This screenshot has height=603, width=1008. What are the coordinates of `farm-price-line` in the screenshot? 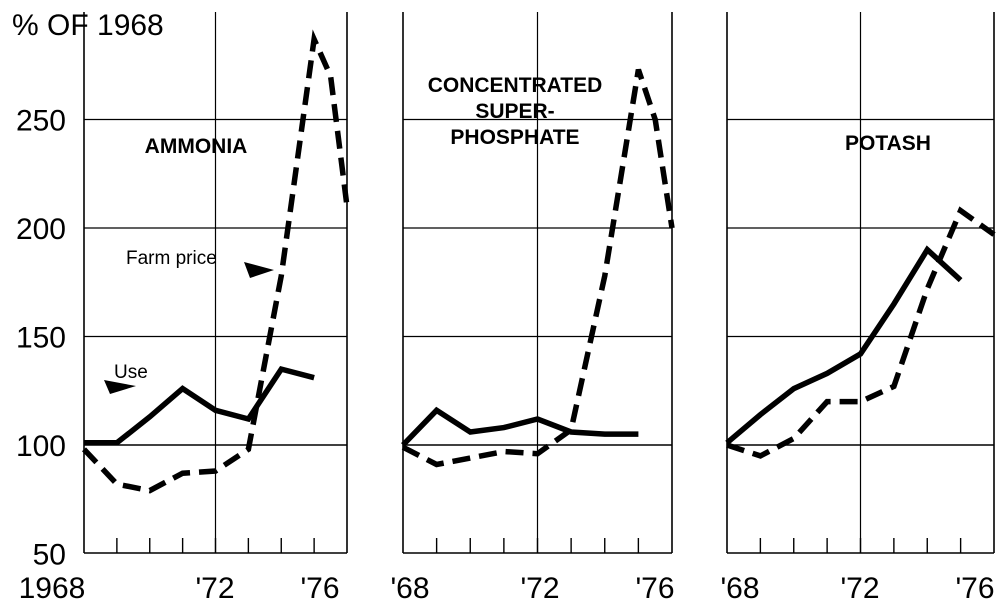 It's located at (861, 332).